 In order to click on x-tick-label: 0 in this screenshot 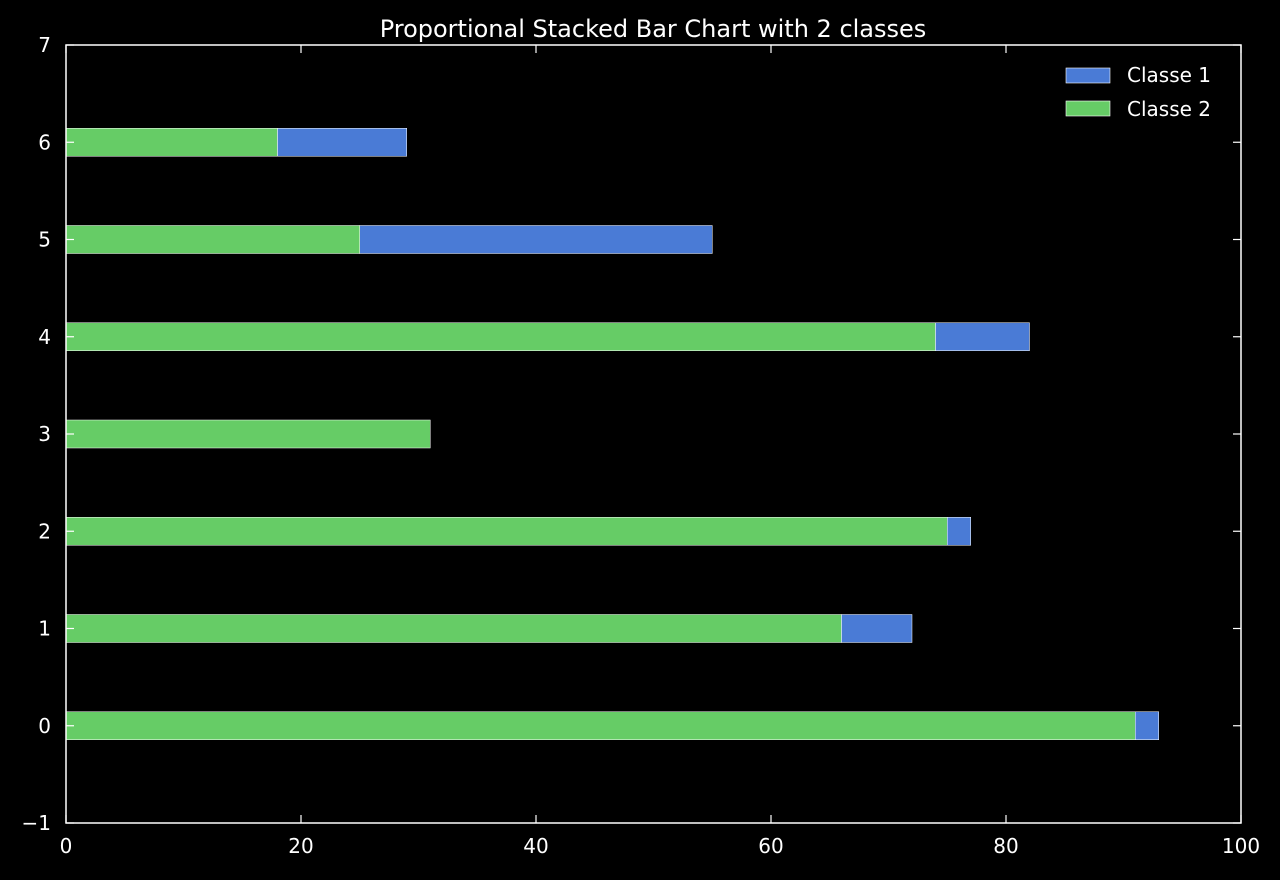, I will do `click(66, 846)`.